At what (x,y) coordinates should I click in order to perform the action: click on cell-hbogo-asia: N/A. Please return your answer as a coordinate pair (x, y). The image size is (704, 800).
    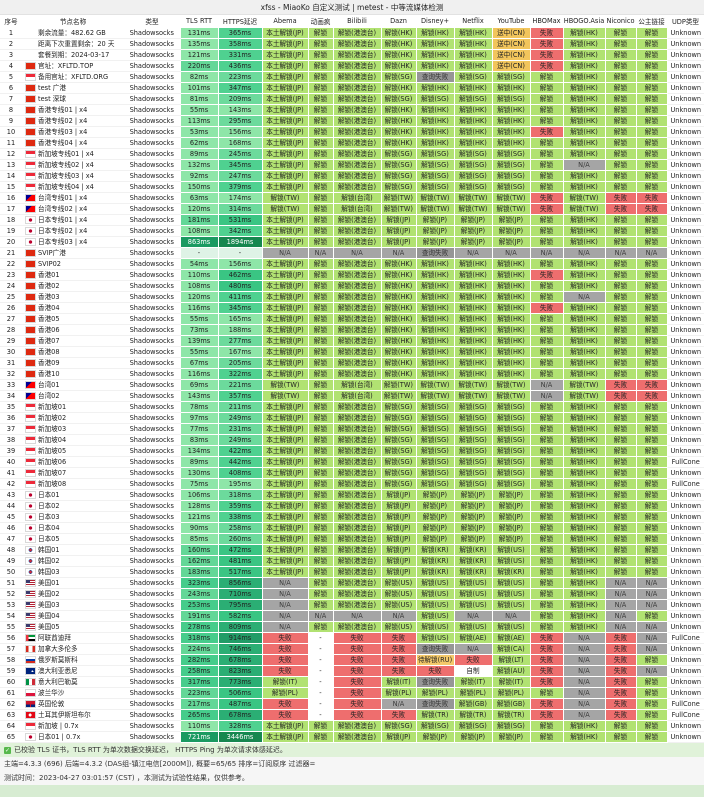
    Looking at the image, I should click on (584, 253).